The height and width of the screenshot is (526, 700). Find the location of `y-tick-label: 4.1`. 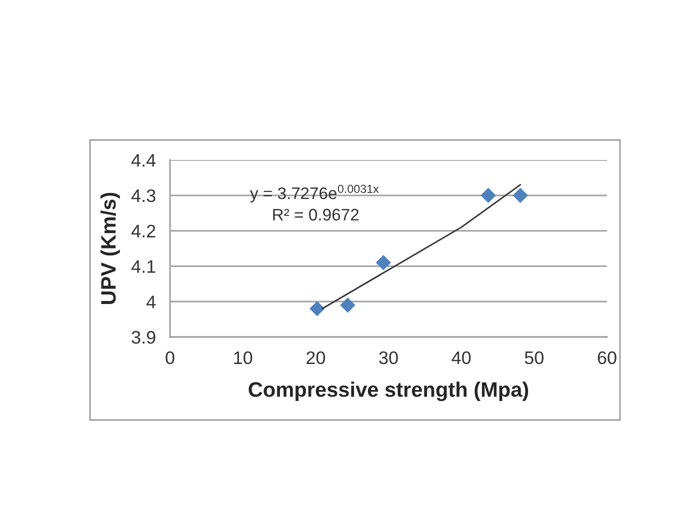

y-tick-label: 4.1 is located at coordinates (143, 266).